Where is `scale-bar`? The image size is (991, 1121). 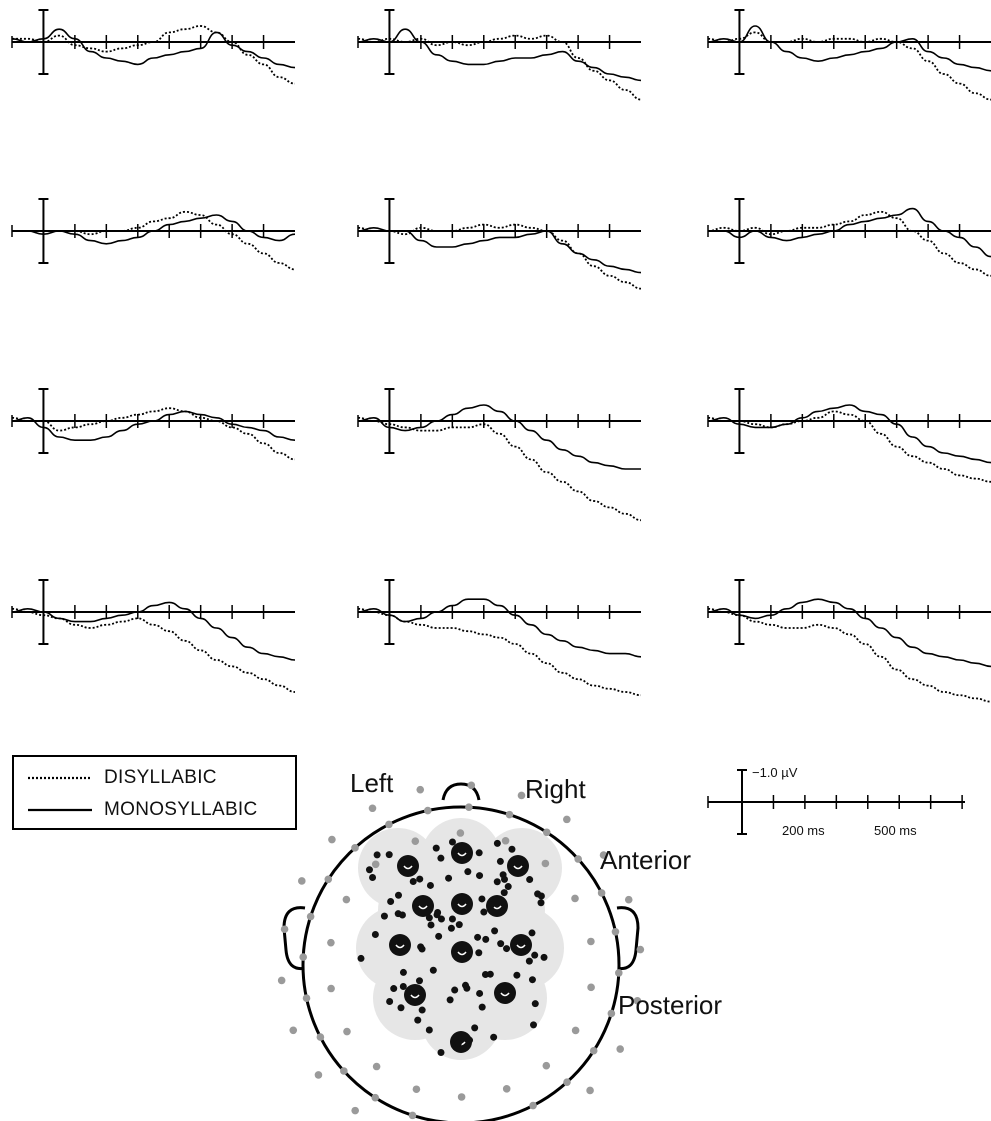 scale-bar is located at coordinates (836, 802).